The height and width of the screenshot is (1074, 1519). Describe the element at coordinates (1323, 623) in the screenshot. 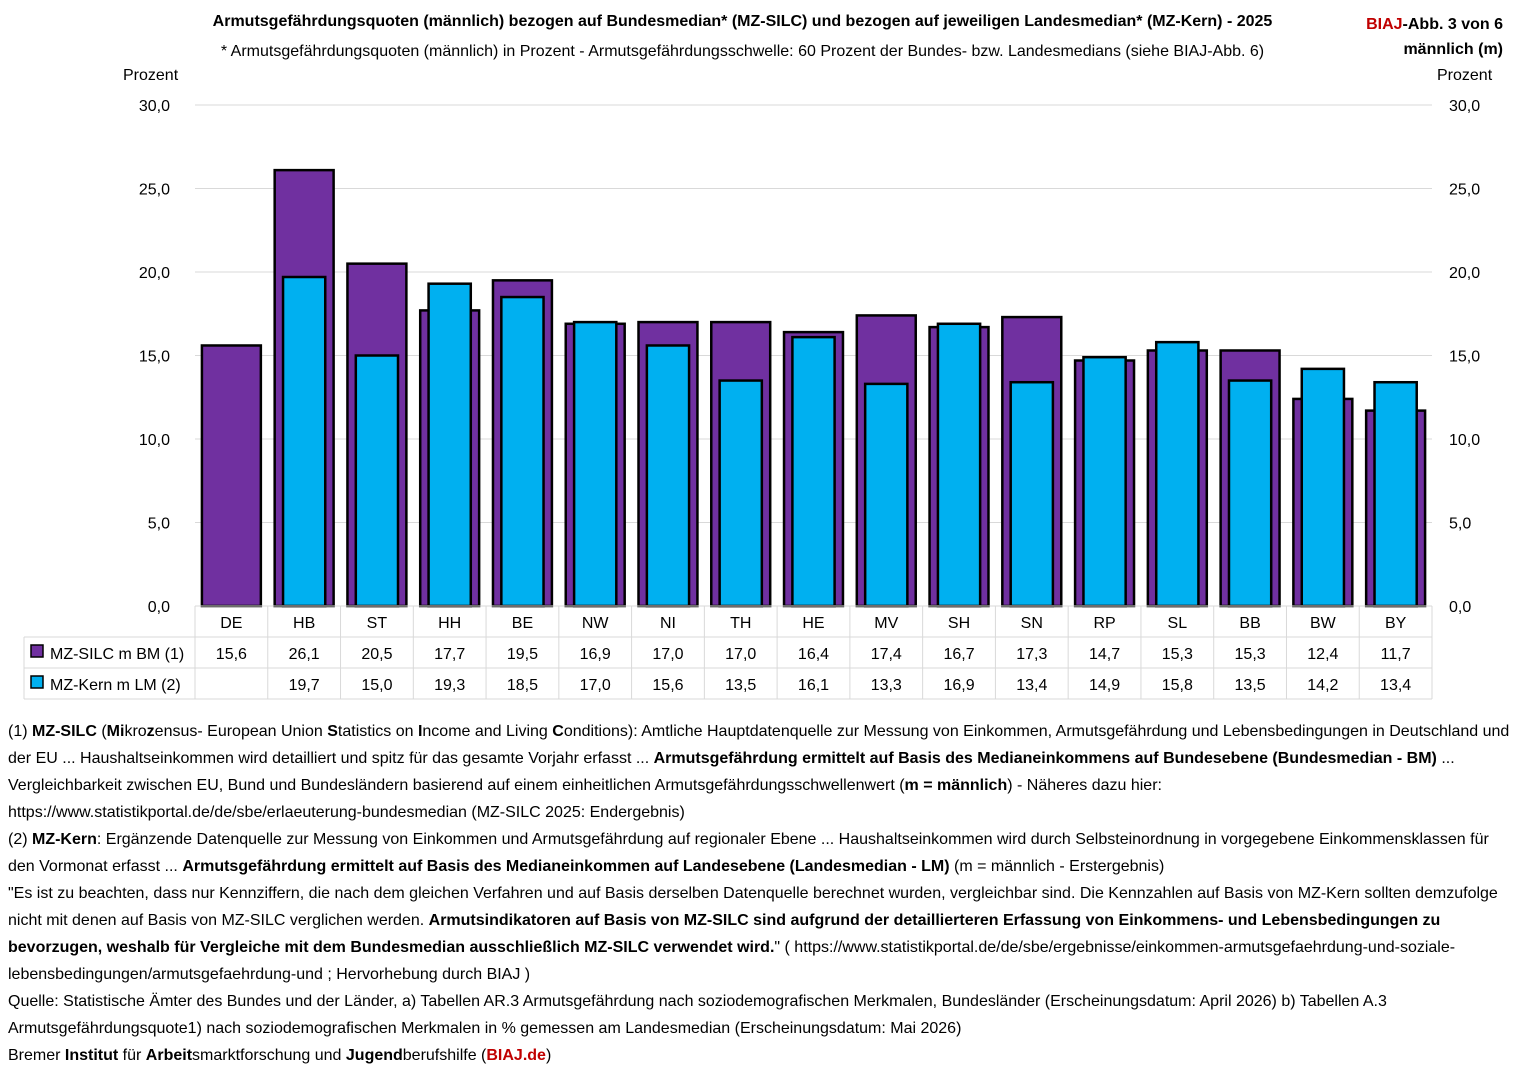

I see `x-tick-label: BW` at that location.